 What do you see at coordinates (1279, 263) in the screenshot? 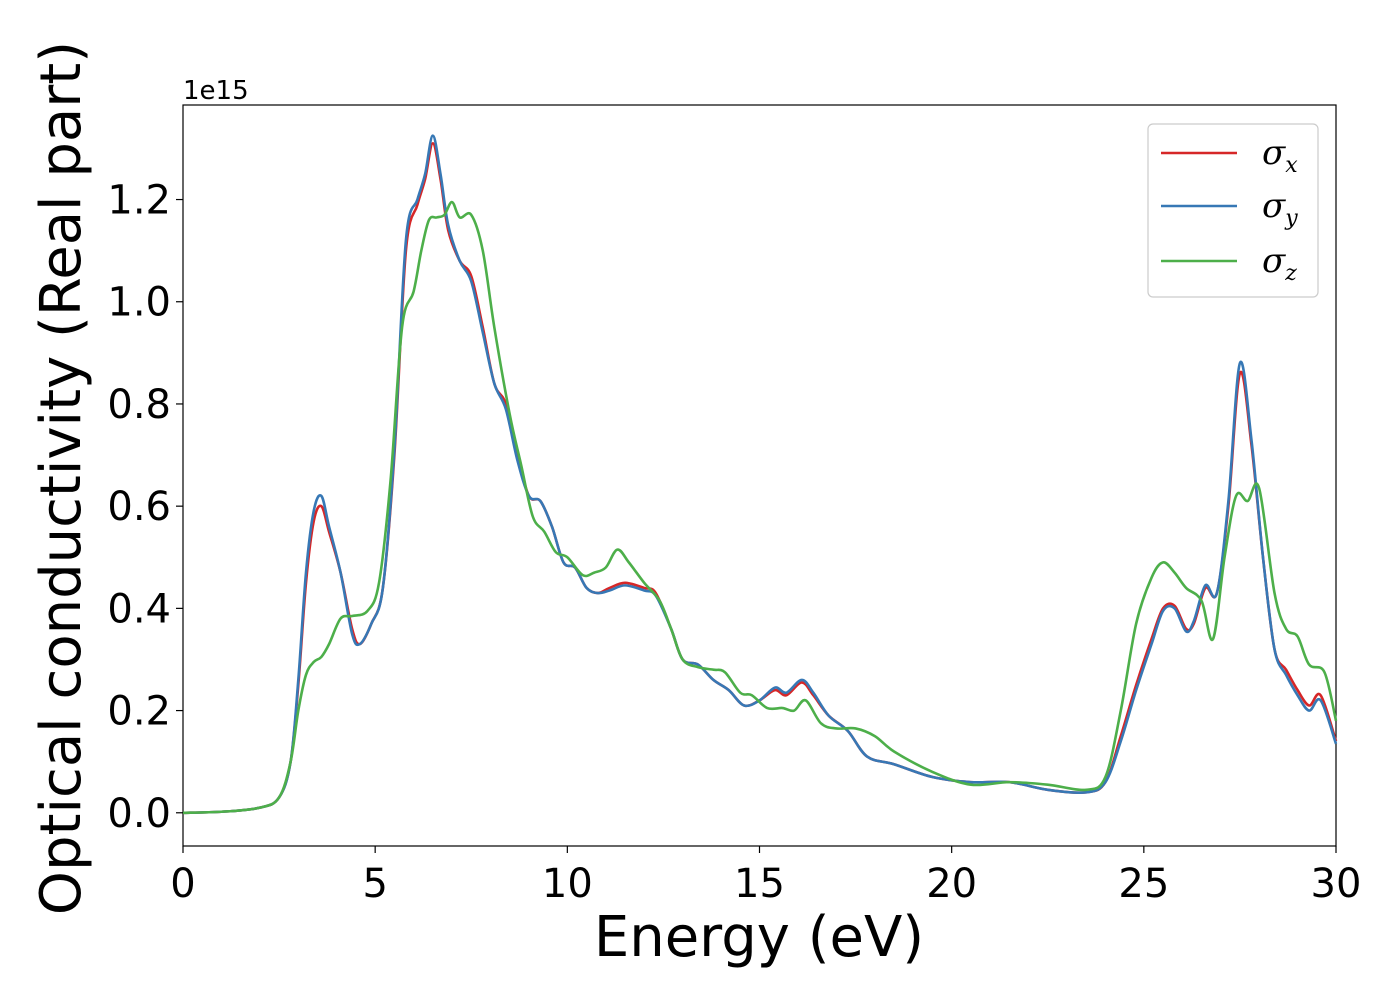
I see `legend-label-z: σz` at bounding box center [1279, 263].